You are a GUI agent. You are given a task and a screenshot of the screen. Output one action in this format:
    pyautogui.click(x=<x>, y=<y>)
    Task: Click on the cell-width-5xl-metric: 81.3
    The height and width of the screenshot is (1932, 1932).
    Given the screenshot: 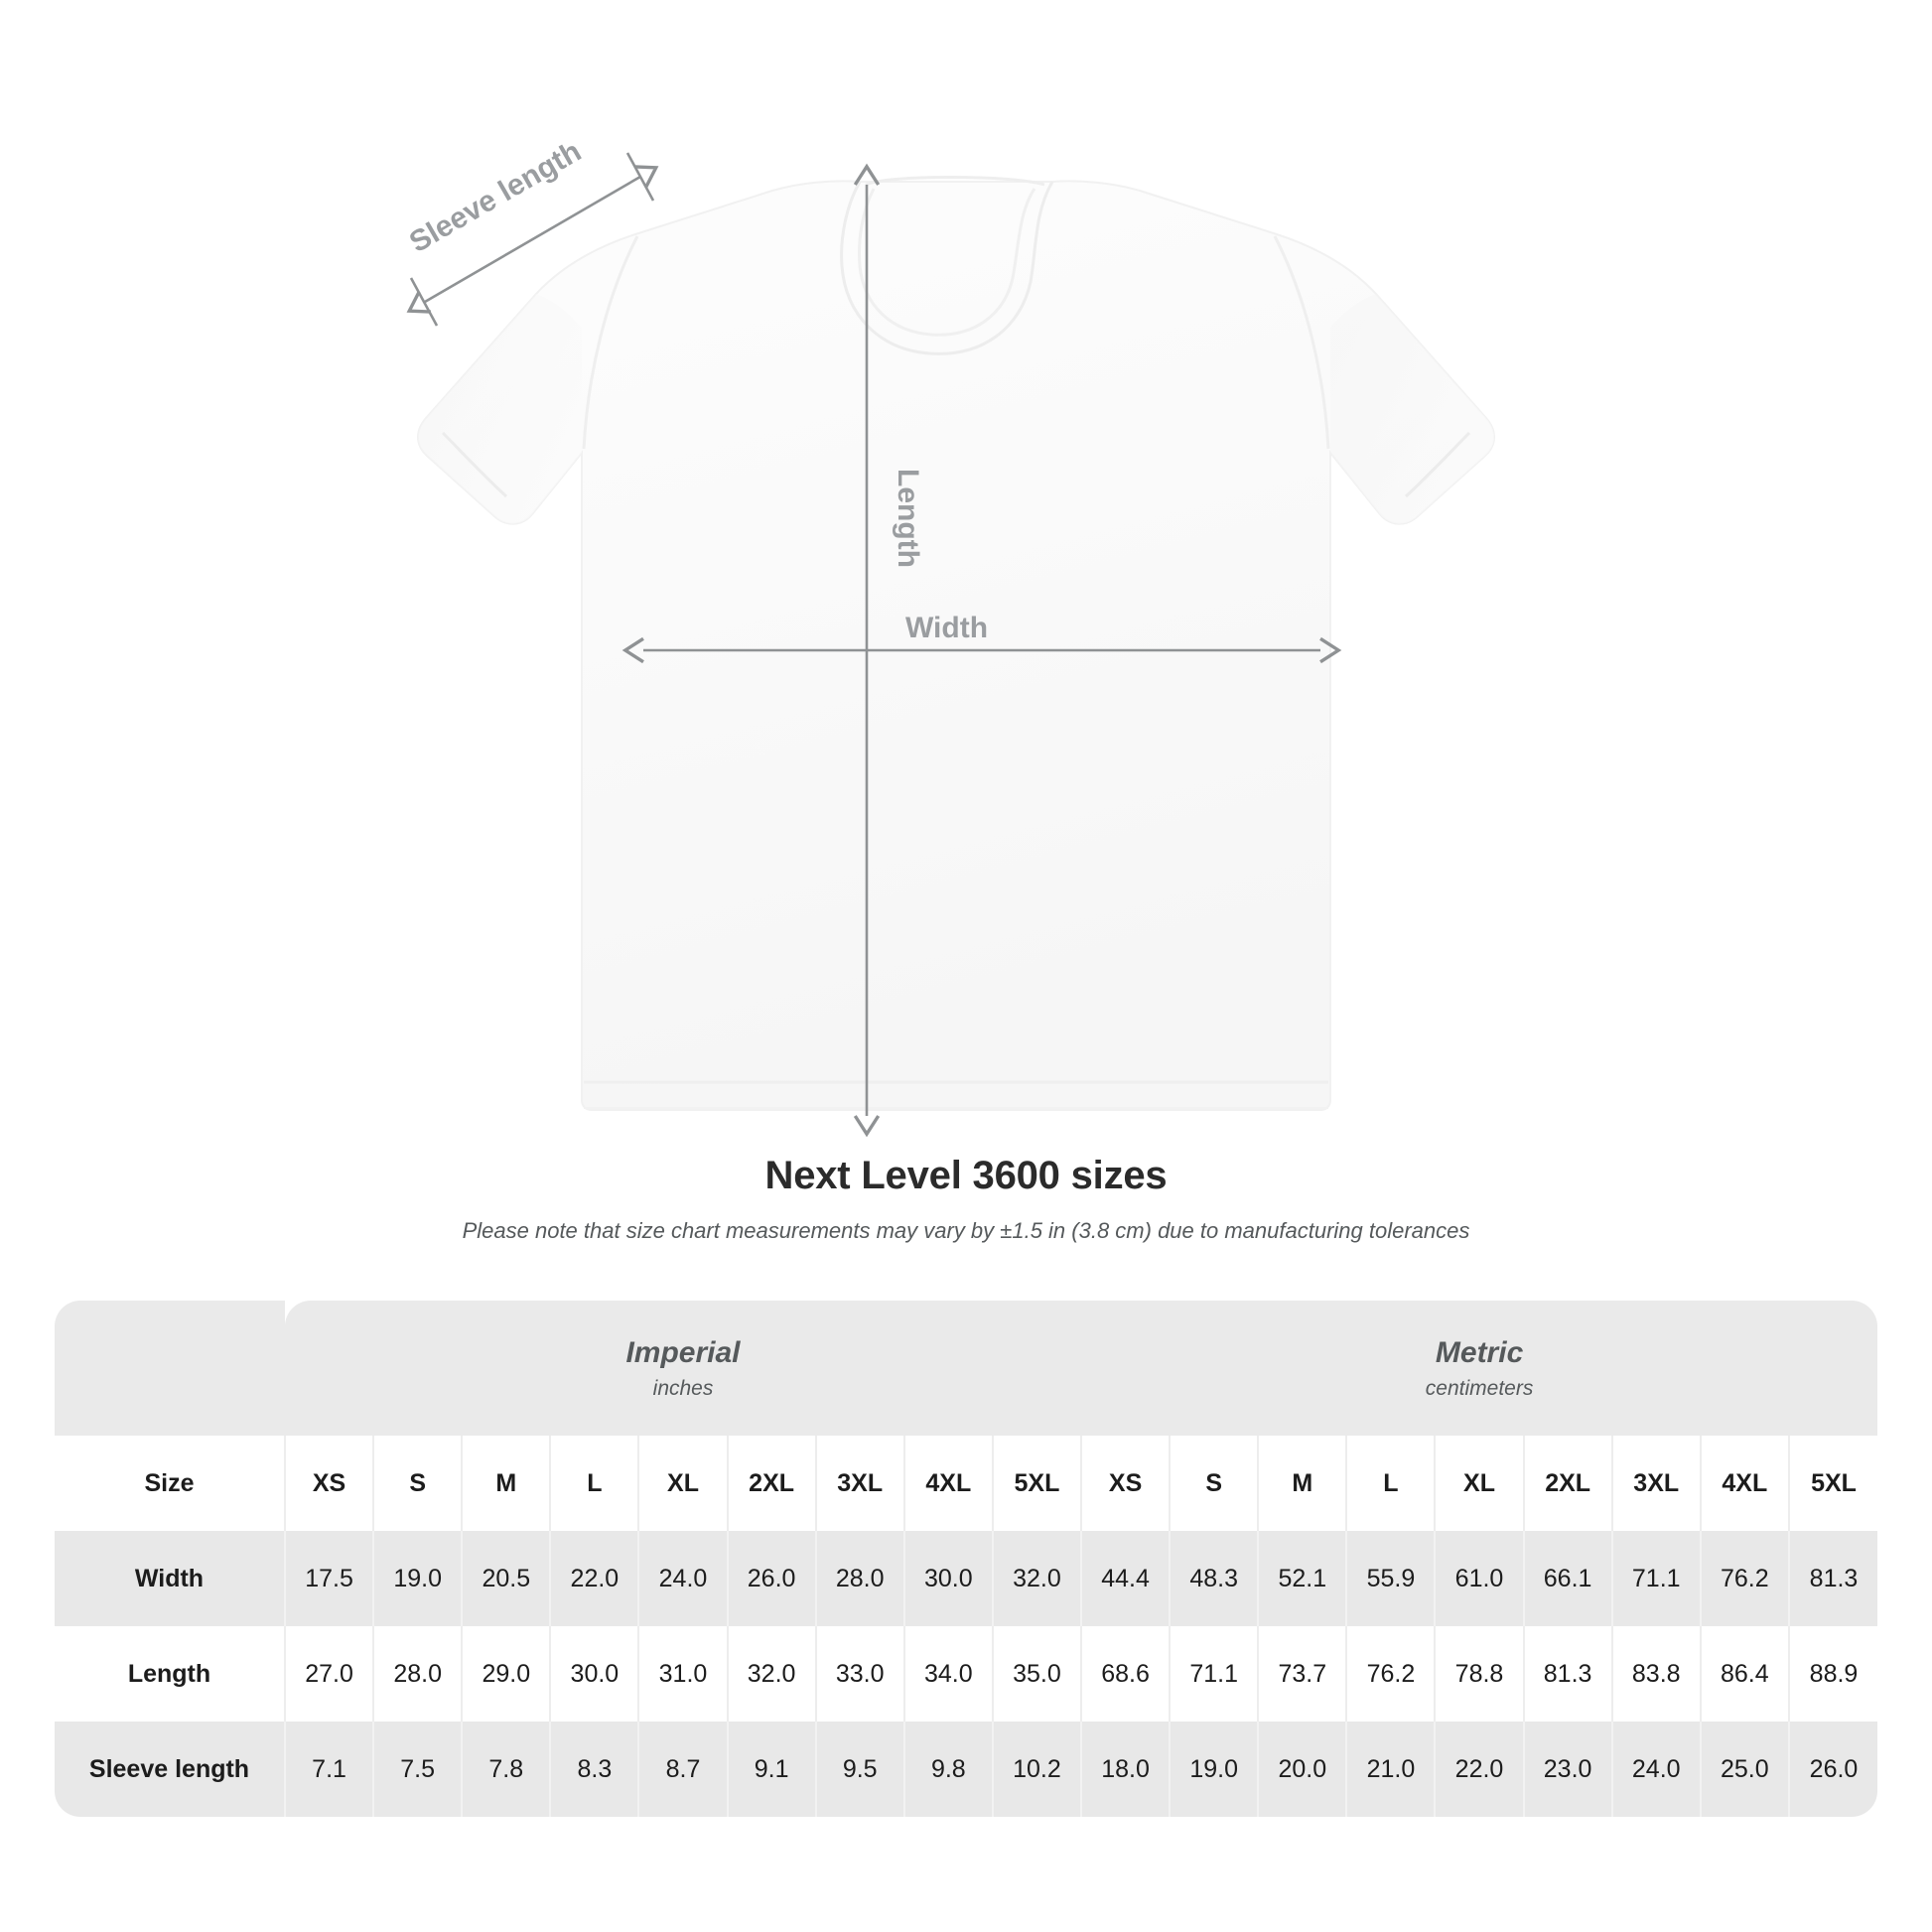 What is the action you would take?
    pyautogui.click(x=1833, y=1579)
    